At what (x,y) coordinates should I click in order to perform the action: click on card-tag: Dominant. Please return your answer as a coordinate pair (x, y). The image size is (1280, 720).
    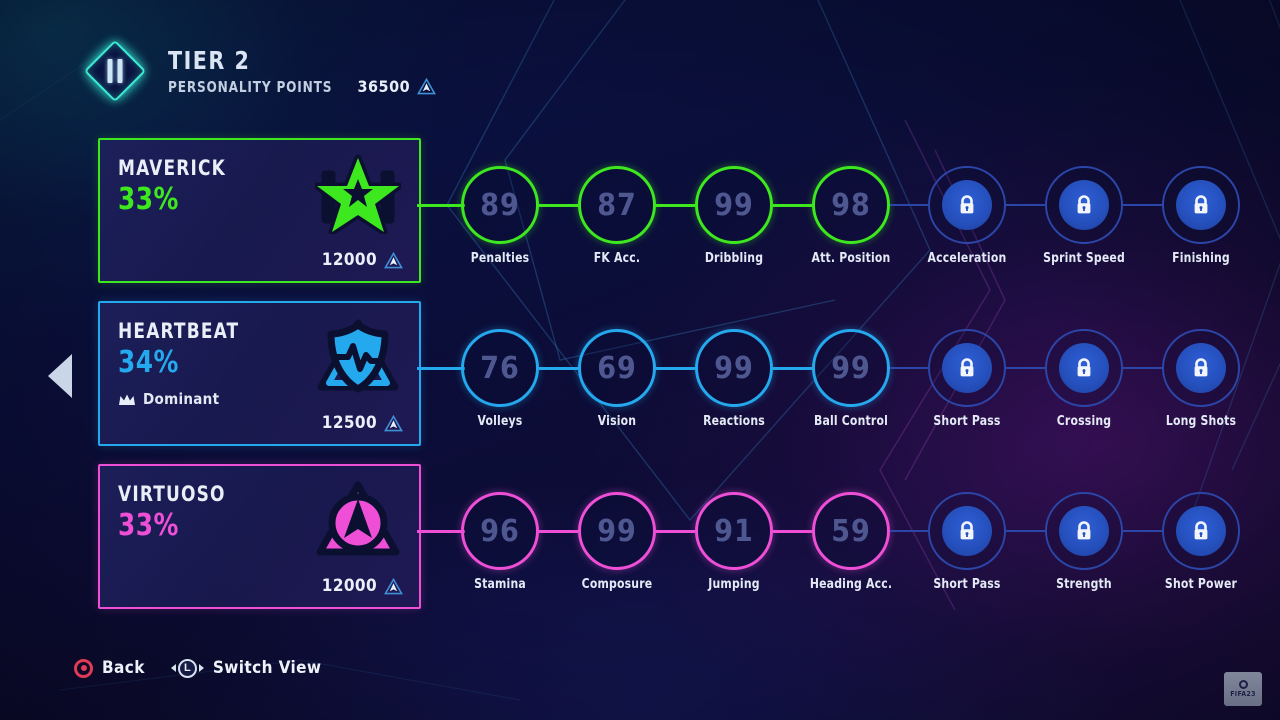
    Looking at the image, I should click on (259, 399).